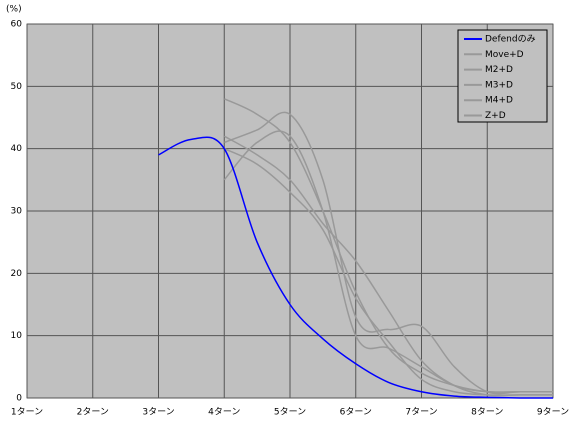  I want to click on y-tick-label: 40, so click(17, 149).